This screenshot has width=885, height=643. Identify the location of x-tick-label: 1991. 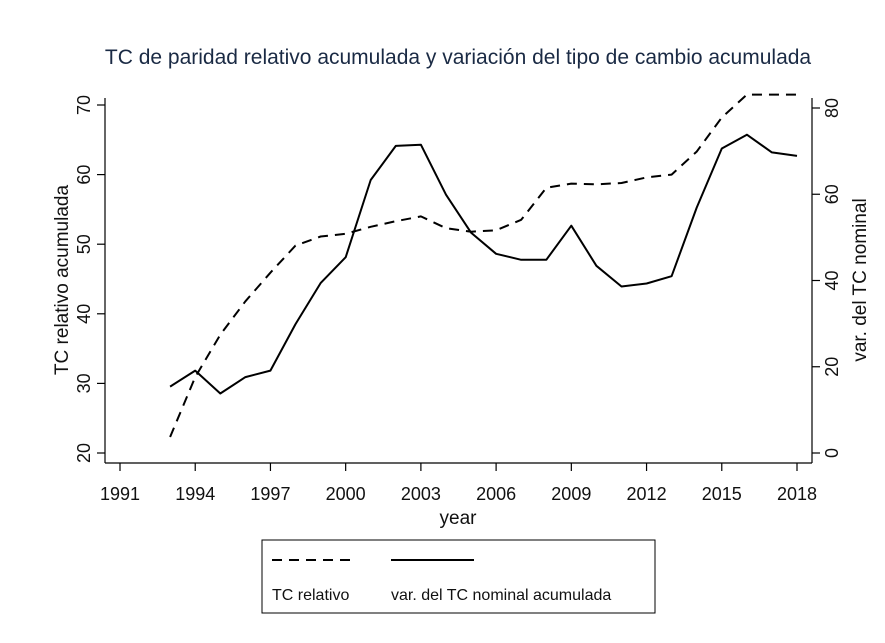
(120, 494).